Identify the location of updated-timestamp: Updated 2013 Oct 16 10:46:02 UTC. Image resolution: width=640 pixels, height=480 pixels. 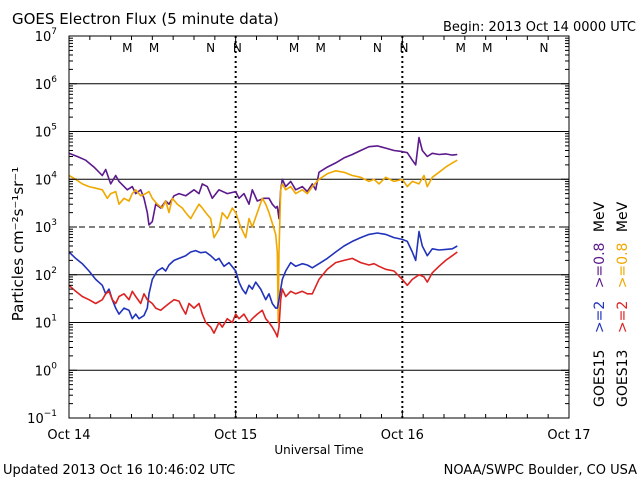
(119, 470).